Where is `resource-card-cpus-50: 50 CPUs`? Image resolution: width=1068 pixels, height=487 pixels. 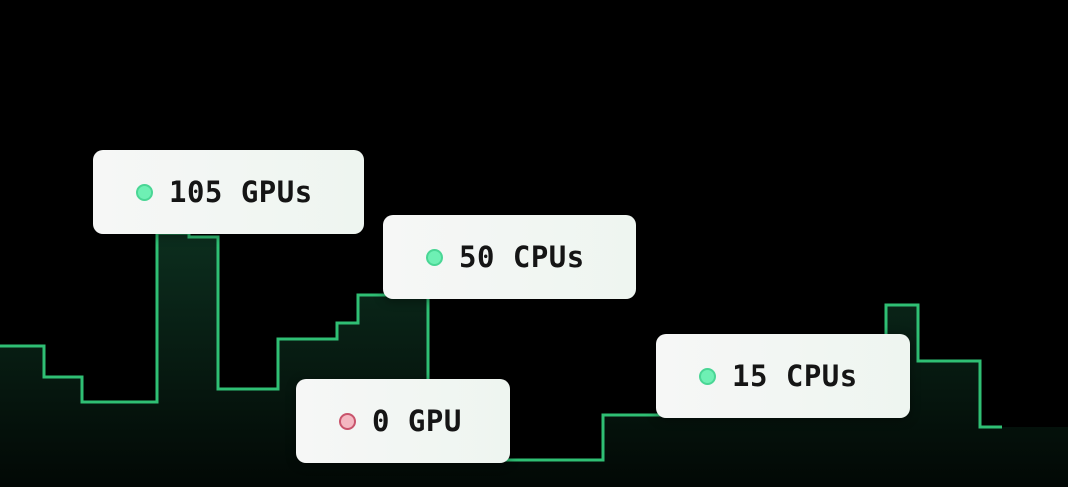
resource-card-cpus-50: 50 CPUs is located at coordinates (509, 257).